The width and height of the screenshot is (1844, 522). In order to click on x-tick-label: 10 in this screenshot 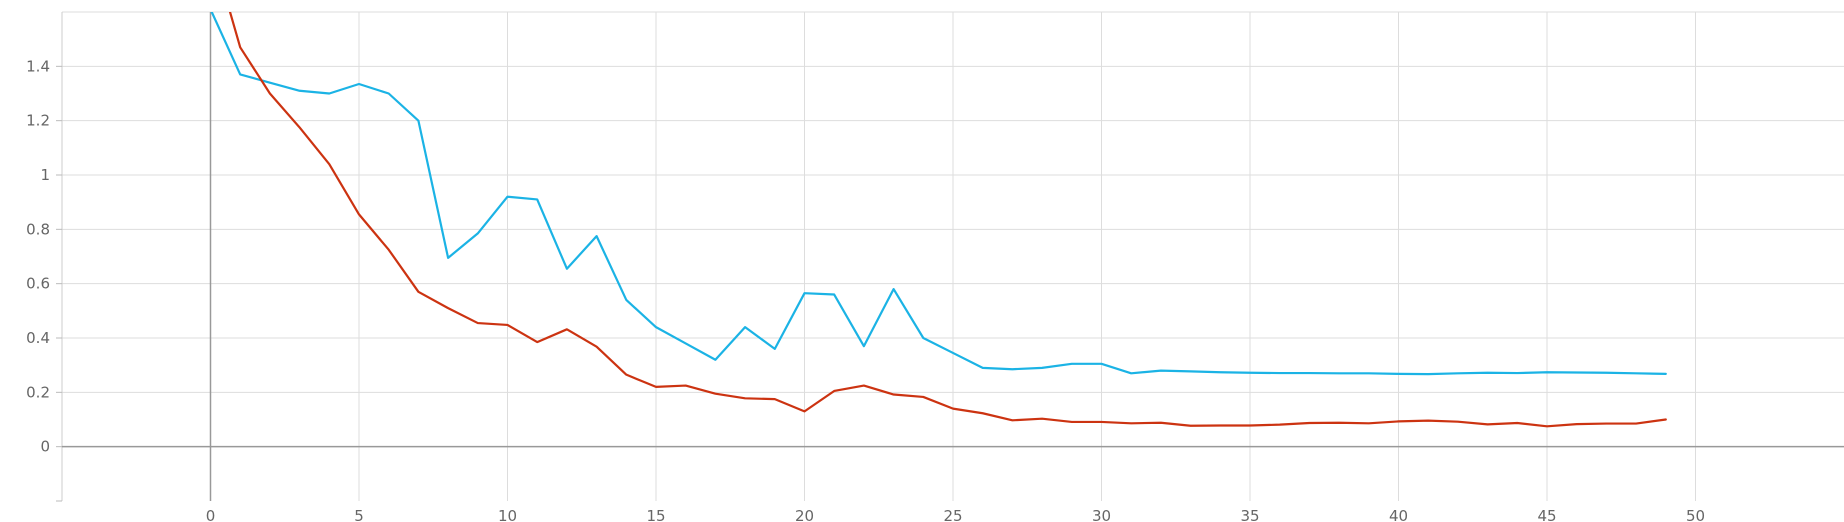, I will do `click(507, 514)`.